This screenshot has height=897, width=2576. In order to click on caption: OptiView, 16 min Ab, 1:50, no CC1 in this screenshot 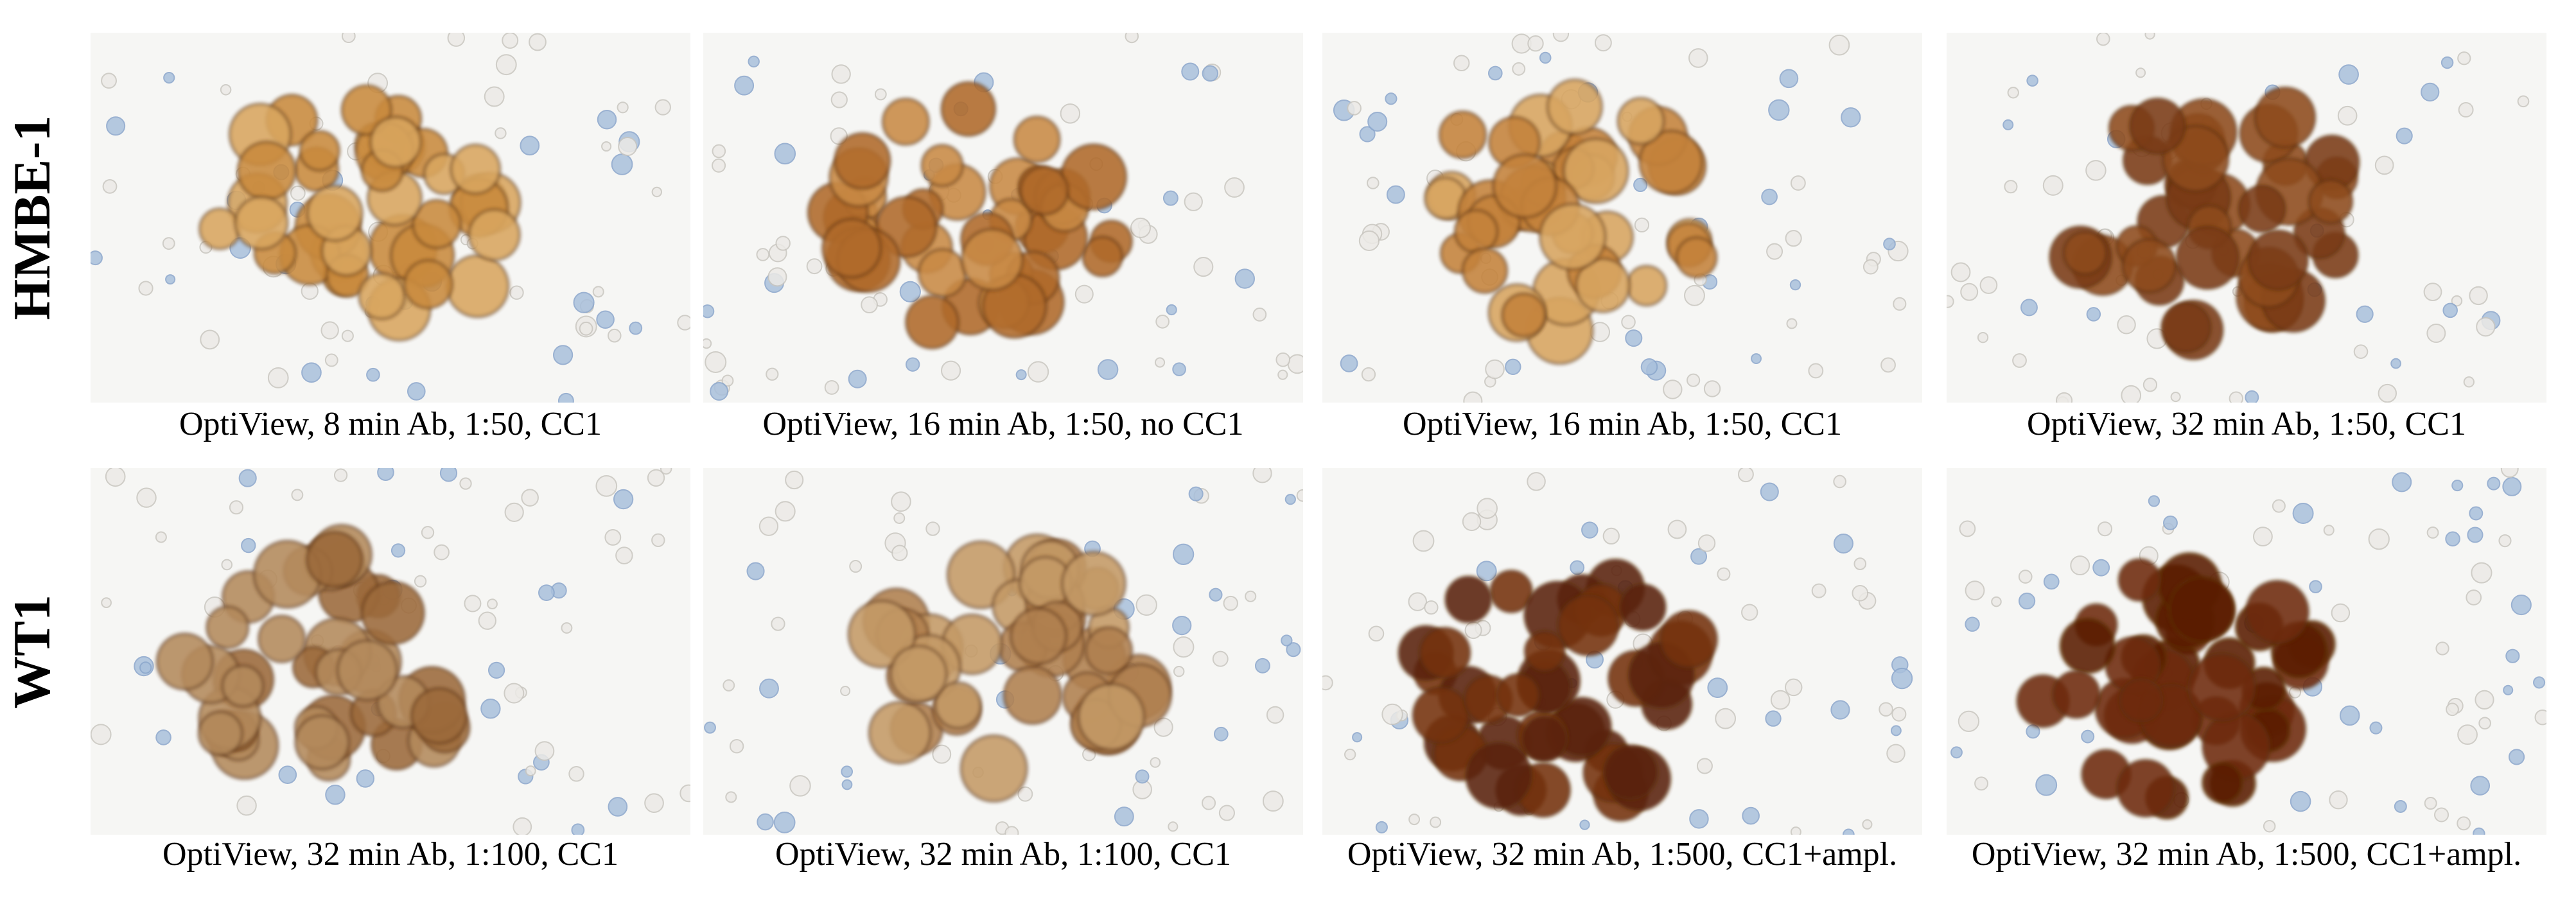, I will do `click(1003, 424)`.